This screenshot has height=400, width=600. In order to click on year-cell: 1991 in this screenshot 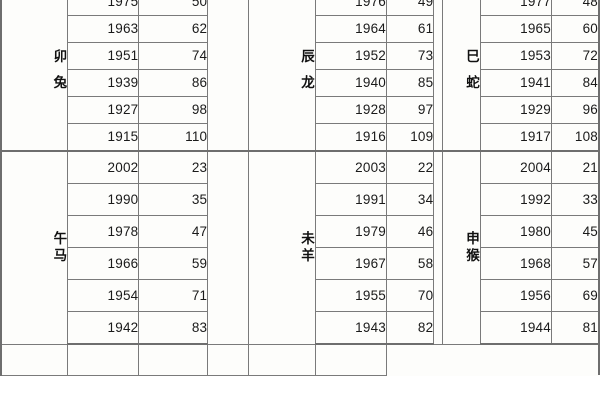, I will do `click(351, 199)`.